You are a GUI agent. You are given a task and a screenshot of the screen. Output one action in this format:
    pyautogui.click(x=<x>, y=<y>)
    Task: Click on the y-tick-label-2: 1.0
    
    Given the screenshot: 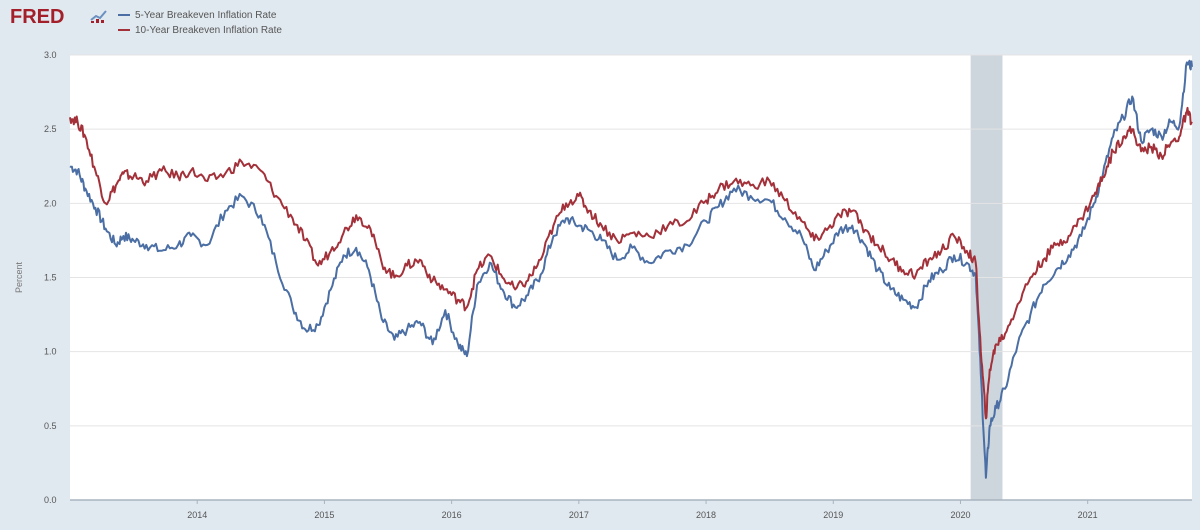 What is the action you would take?
    pyautogui.click(x=50, y=352)
    